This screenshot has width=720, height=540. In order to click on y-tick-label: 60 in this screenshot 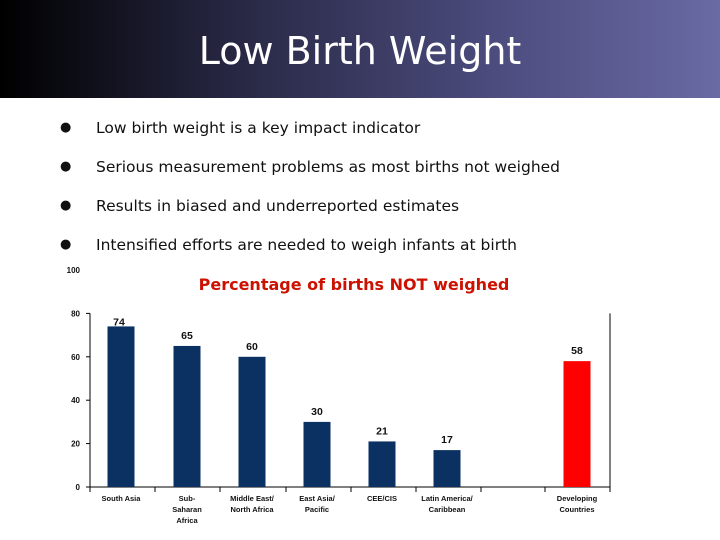, I will do `click(75, 357)`.